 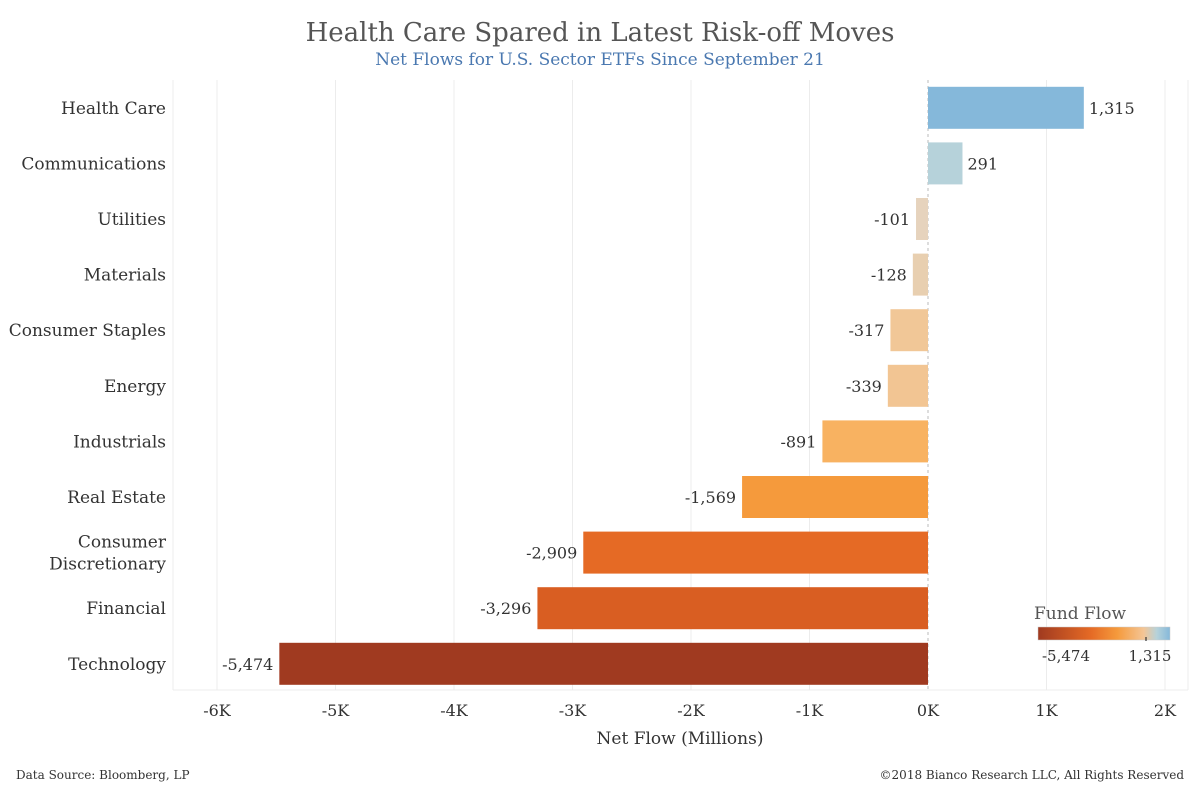 I want to click on category-label: Utilities, so click(x=131, y=220).